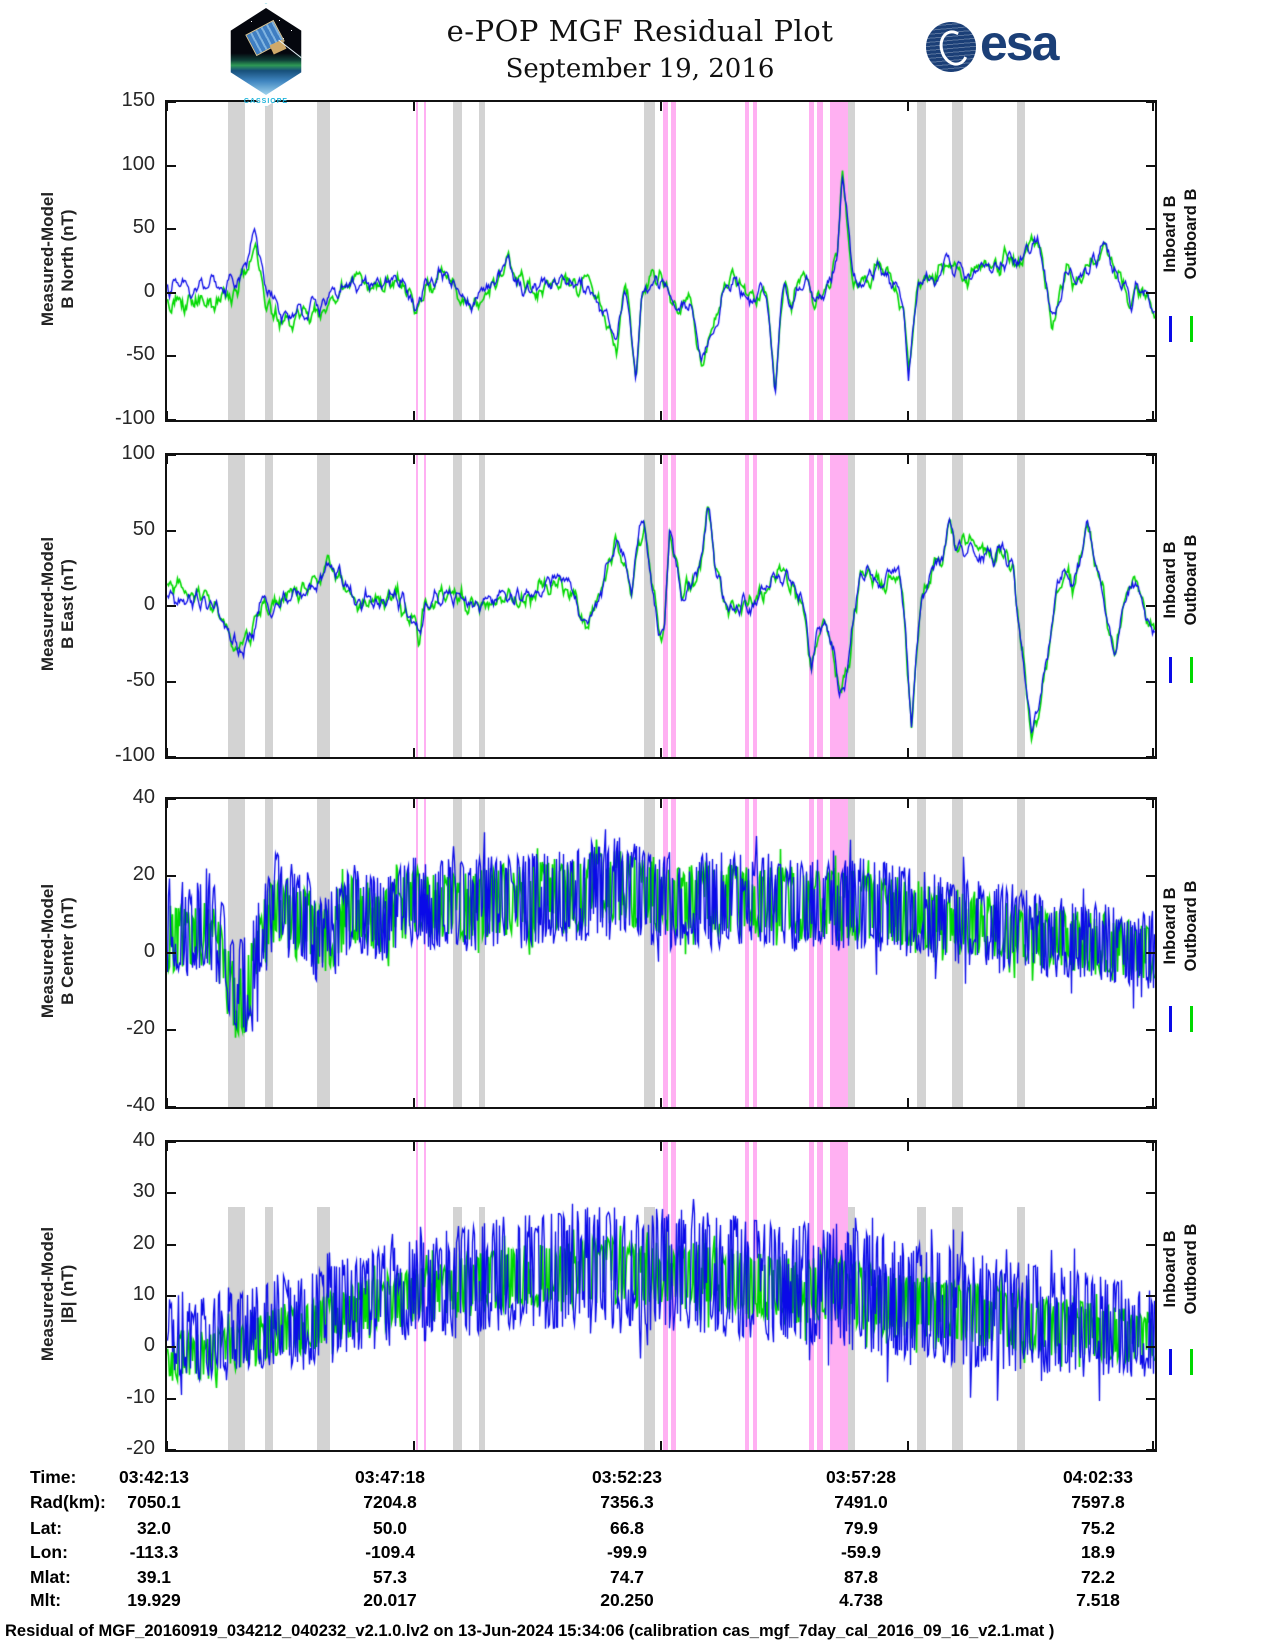 This screenshot has height=1650, width=1275. What do you see at coordinates (637, 1579) in the screenshot?
I see `table-row: Mlat: 39.1 57.3 74.7 87.8 72.2` at bounding box center [637, 1579].